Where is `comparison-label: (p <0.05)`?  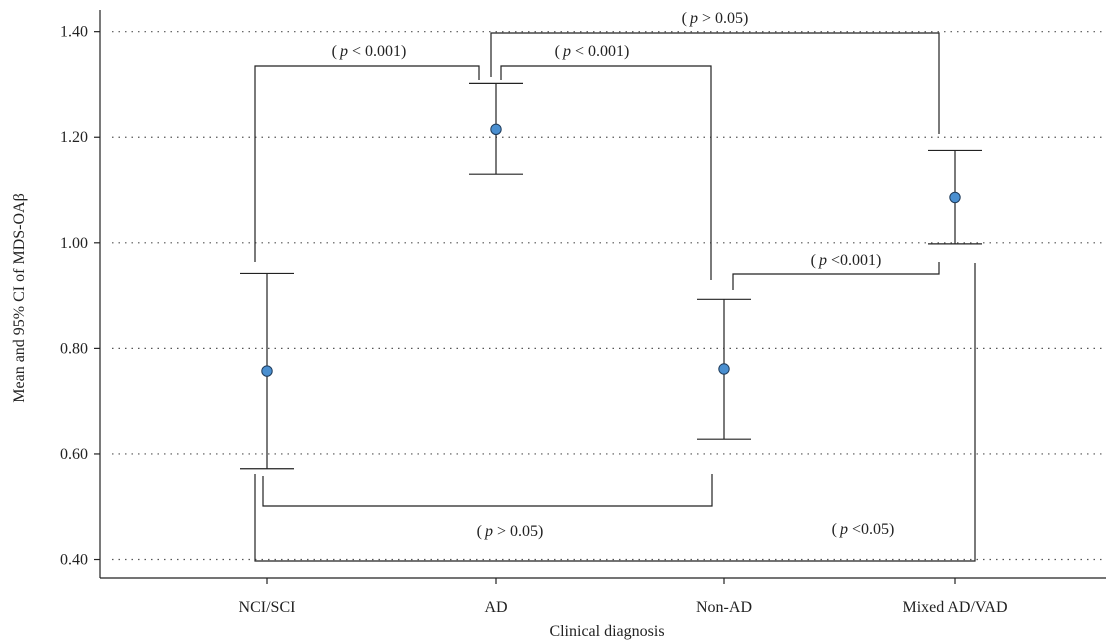
comparison-label: (p <0.05) is located at coordinates (863, 529).